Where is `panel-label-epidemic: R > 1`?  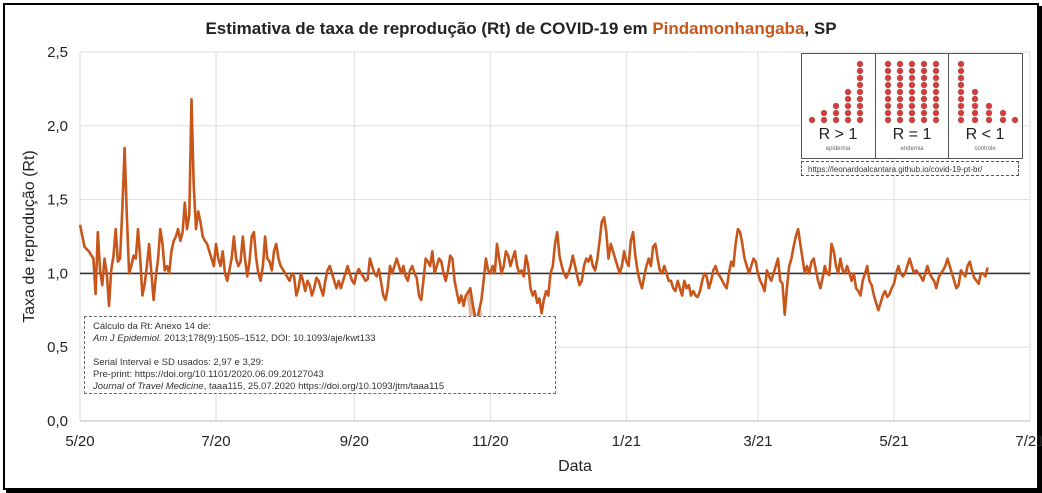 panel-label-epidemic: R > 1 is located at coordinates (838, 134).